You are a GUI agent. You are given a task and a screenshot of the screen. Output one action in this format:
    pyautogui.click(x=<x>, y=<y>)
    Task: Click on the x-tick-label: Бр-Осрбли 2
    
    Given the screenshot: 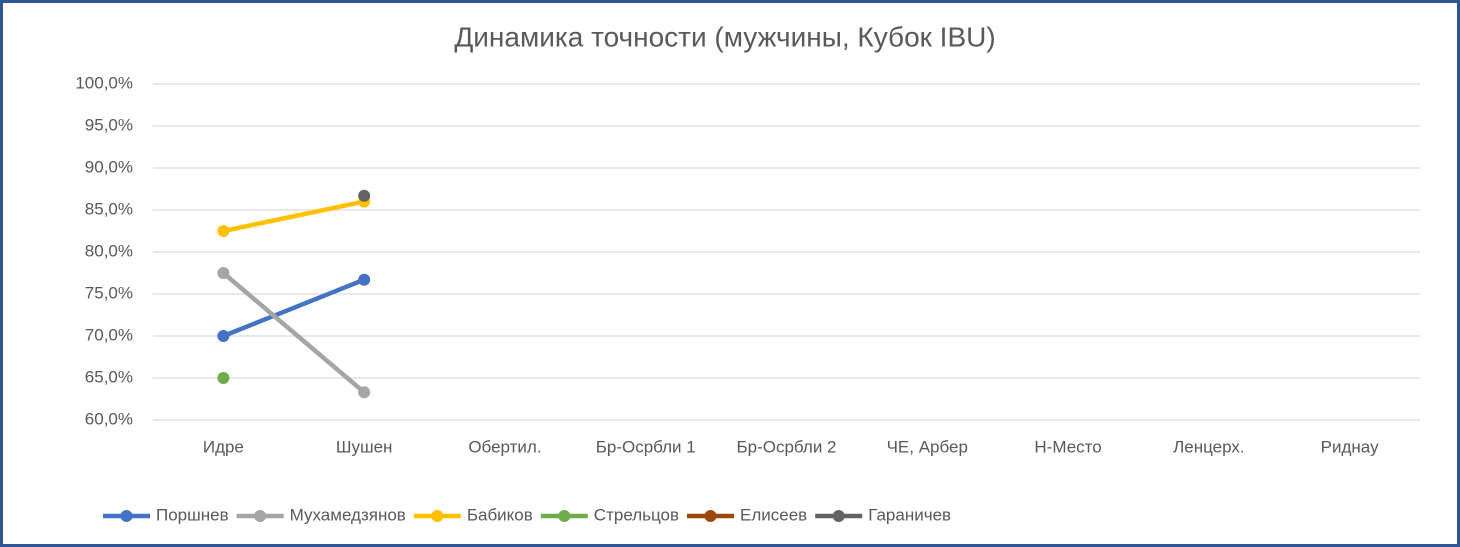 What is the action you would take?
    pyautogui.click(x=786, y=446)
    